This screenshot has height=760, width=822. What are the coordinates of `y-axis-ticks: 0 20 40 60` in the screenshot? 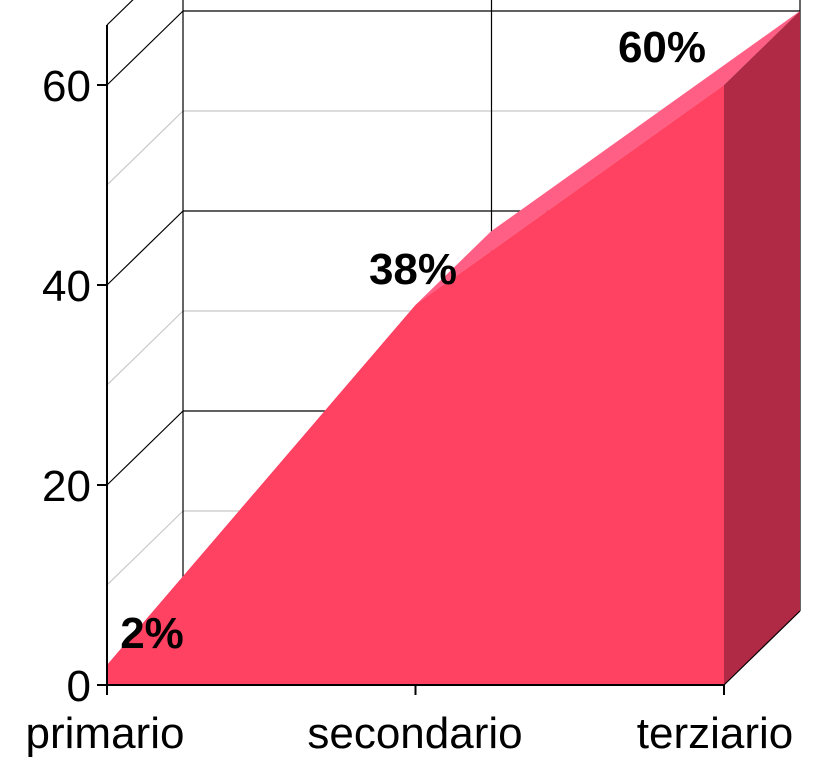 It's located at (66, 386).